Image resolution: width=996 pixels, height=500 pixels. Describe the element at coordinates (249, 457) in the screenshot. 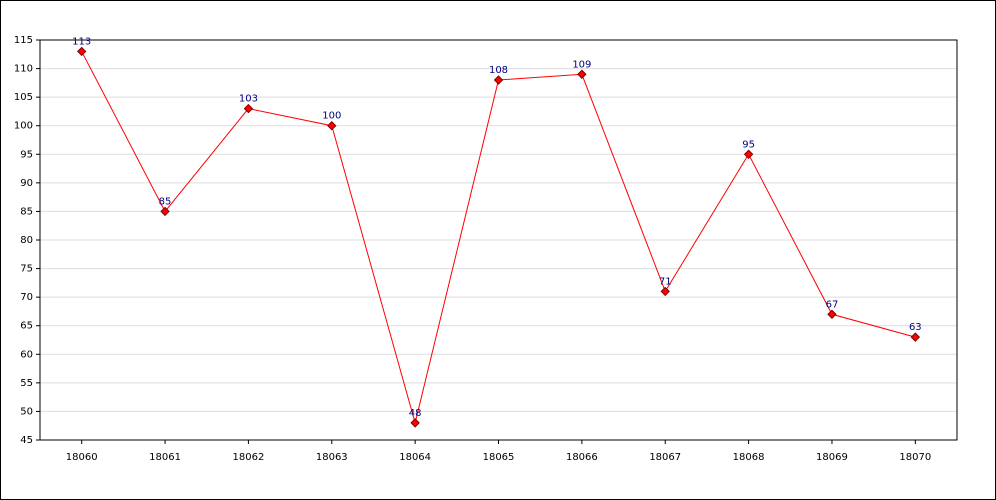

I see `x-tick-label: 18062` at that location.